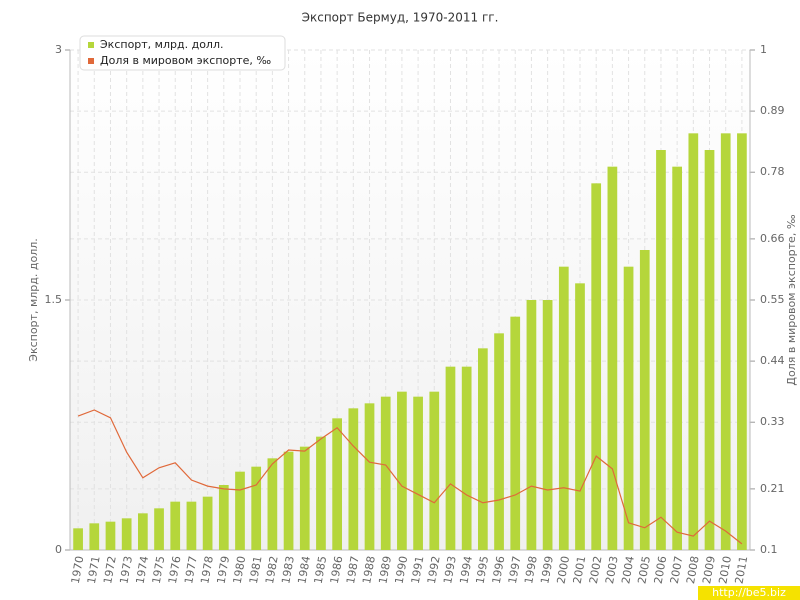  I want to click on x-tick-label: 1976, so click(175, 570).